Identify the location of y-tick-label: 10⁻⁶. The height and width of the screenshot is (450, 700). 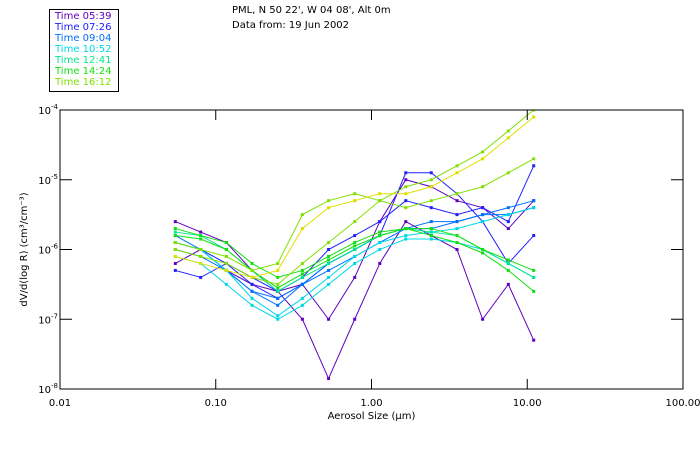
(48, 250).